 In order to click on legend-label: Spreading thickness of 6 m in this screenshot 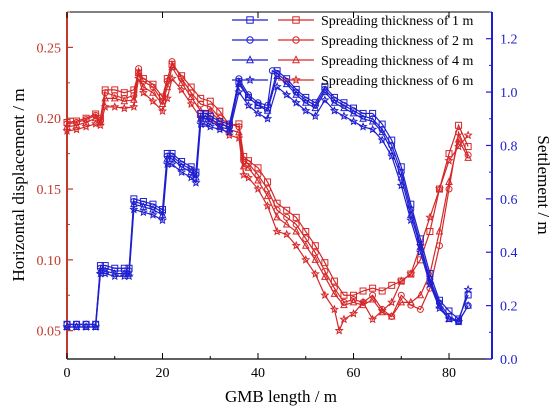, I will do `click(397, 81)`.